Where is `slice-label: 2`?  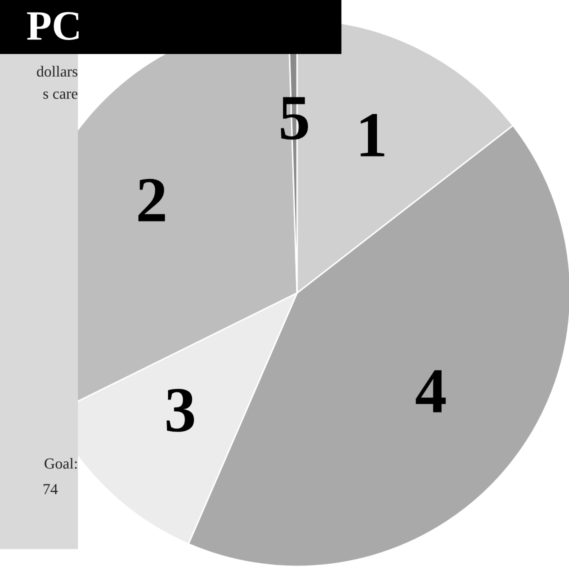 slice-label: 2 is located at coordinates (151, 200).